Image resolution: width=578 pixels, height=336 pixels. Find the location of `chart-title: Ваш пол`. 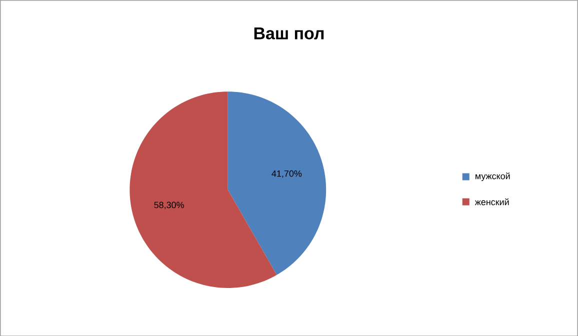

chart-title: Ваш пол is located at coordinates (289, 33).